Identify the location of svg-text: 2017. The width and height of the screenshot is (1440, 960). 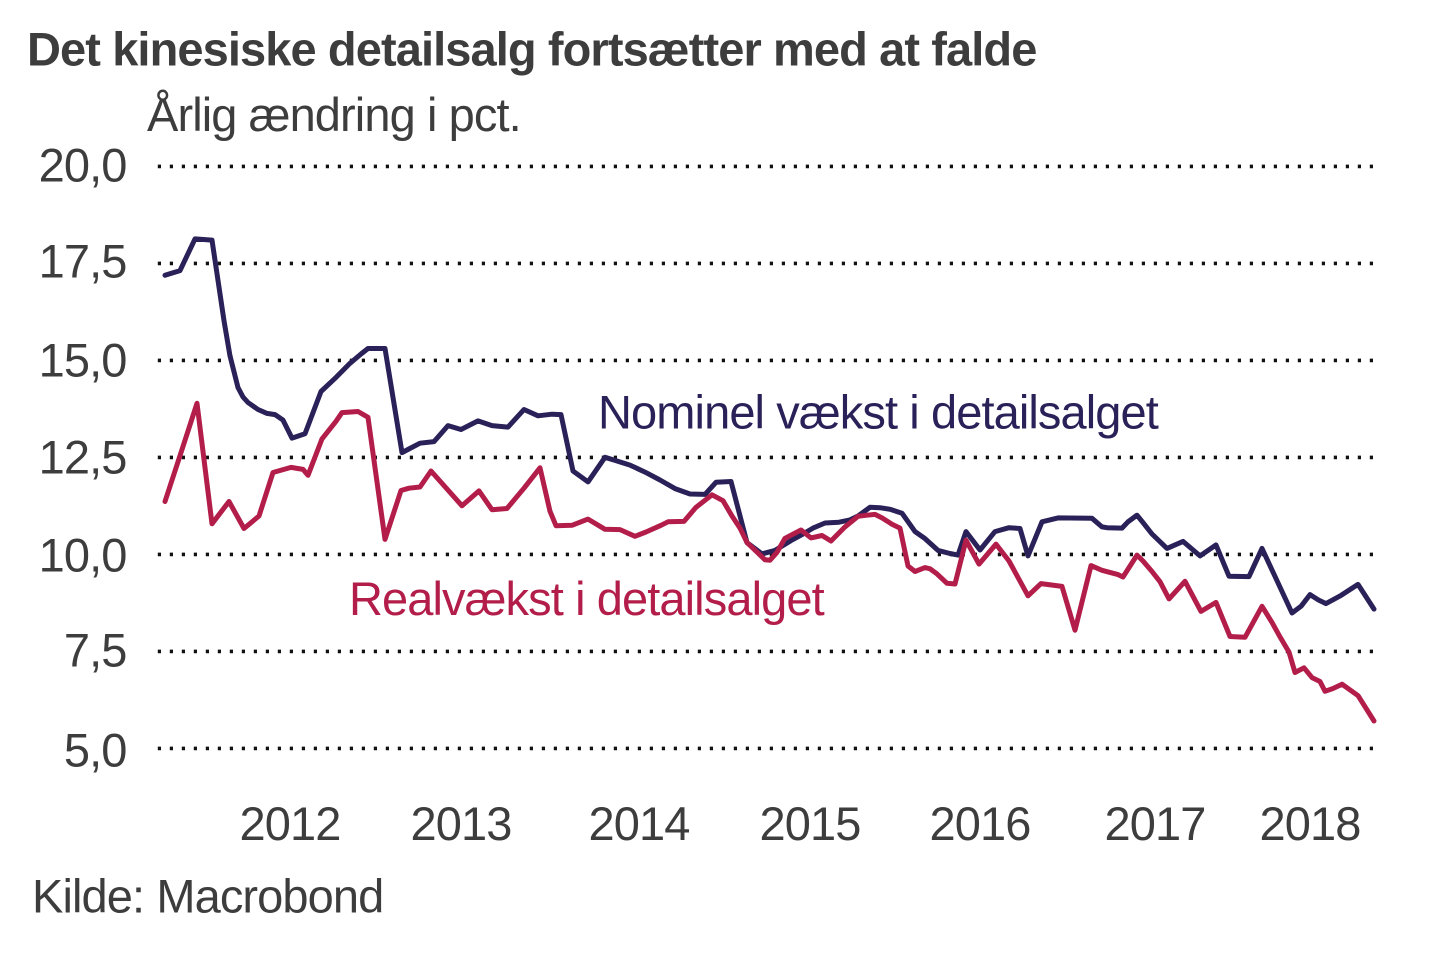
(1155, 823).